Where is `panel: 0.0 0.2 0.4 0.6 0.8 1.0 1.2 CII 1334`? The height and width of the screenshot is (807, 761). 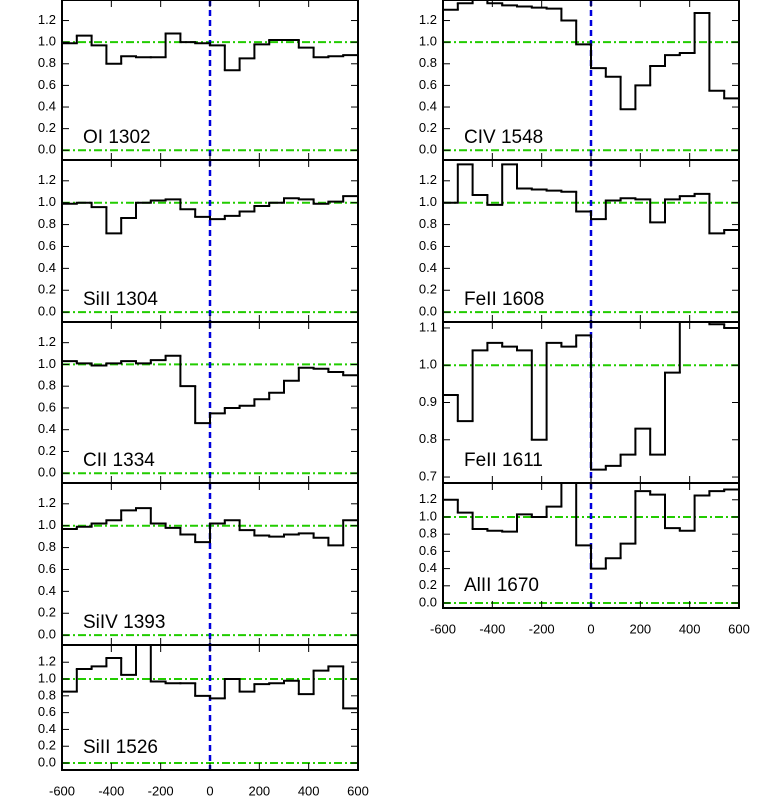 panel: 0.0 0.2 0.4 0.6 0.8 1.0 1.2 CII 1334 is located at coordinates (198, 402).